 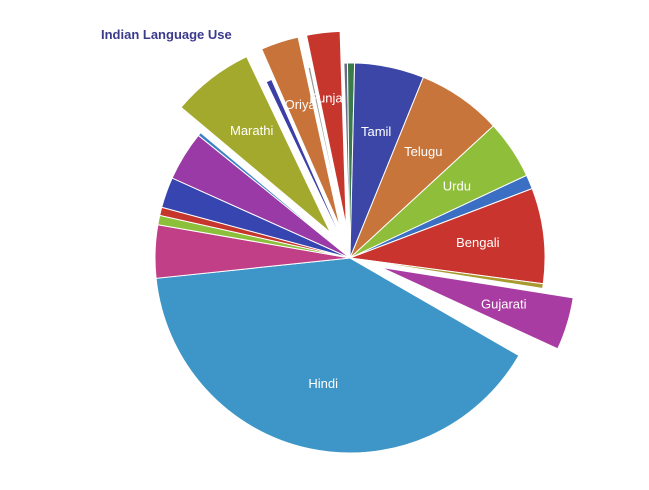 I want to click on pie-slice-marathi, so click(x=255, y=144).